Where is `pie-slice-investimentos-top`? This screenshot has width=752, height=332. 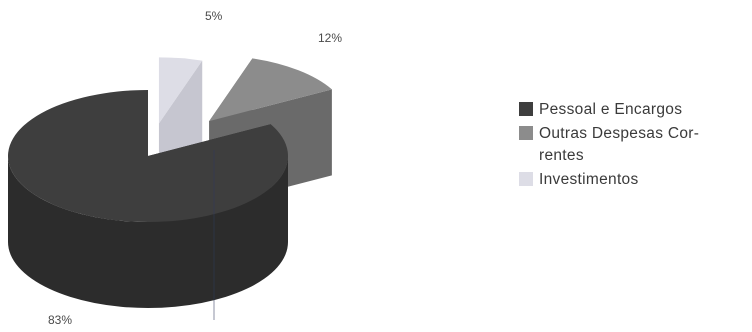
pie-slice-investimentos-top is located at coordinates (180, 90).